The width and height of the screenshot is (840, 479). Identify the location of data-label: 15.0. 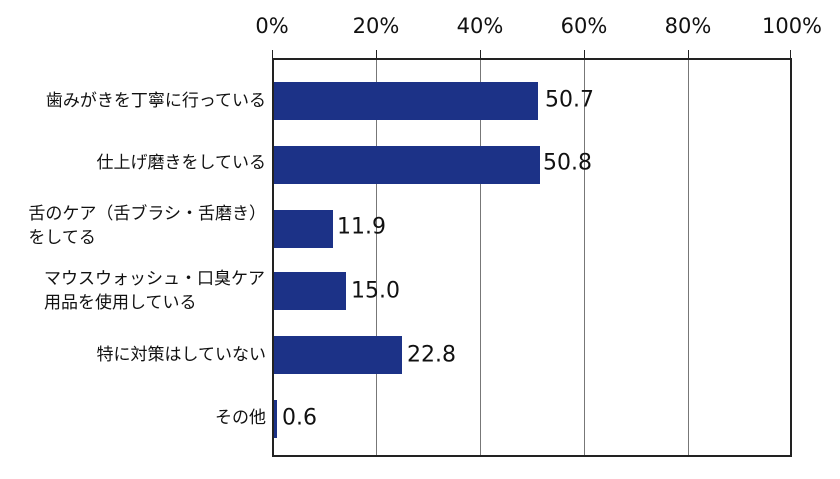
(375, 291).